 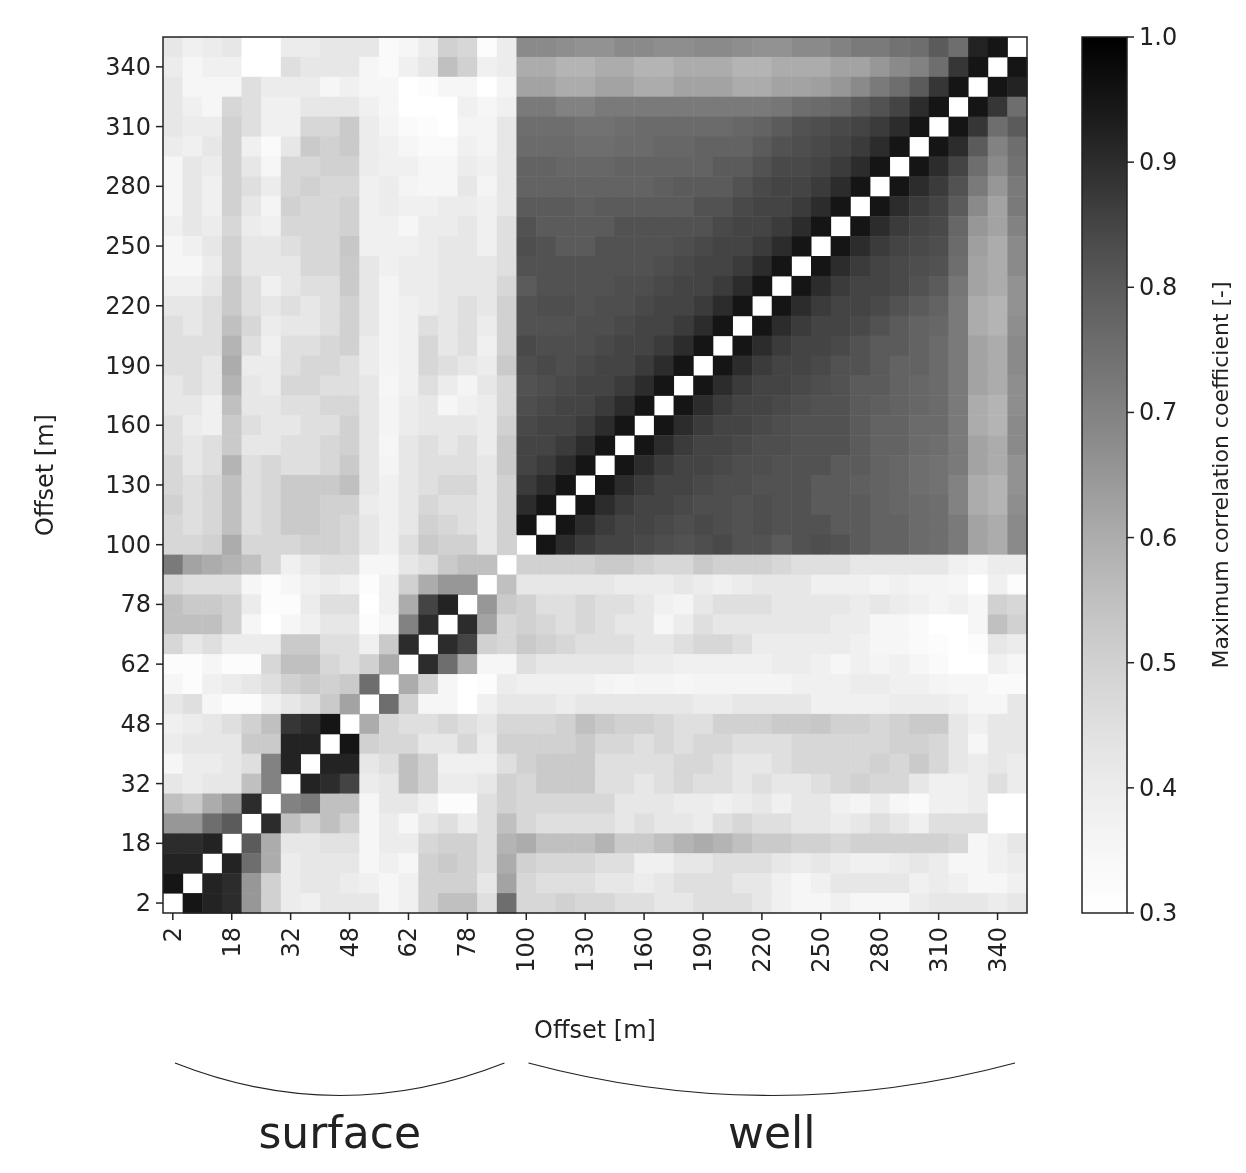 What do you see at coordinates (45, 475) in the screenshot?
I see `y-axis-title: Offset [m]` at bounding box center [45, 475].